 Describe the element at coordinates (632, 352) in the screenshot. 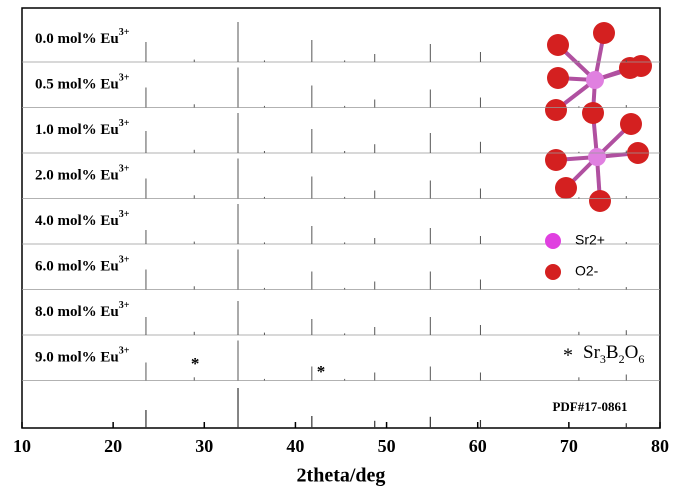

I see `element: O` at that location.